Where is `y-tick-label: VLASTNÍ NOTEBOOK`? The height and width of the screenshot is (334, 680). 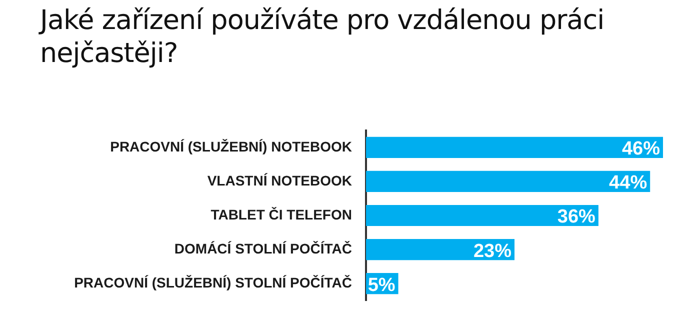
y-tick-label: VLASTNÍ NOTEBOOK is located at coordinates (279, 180).